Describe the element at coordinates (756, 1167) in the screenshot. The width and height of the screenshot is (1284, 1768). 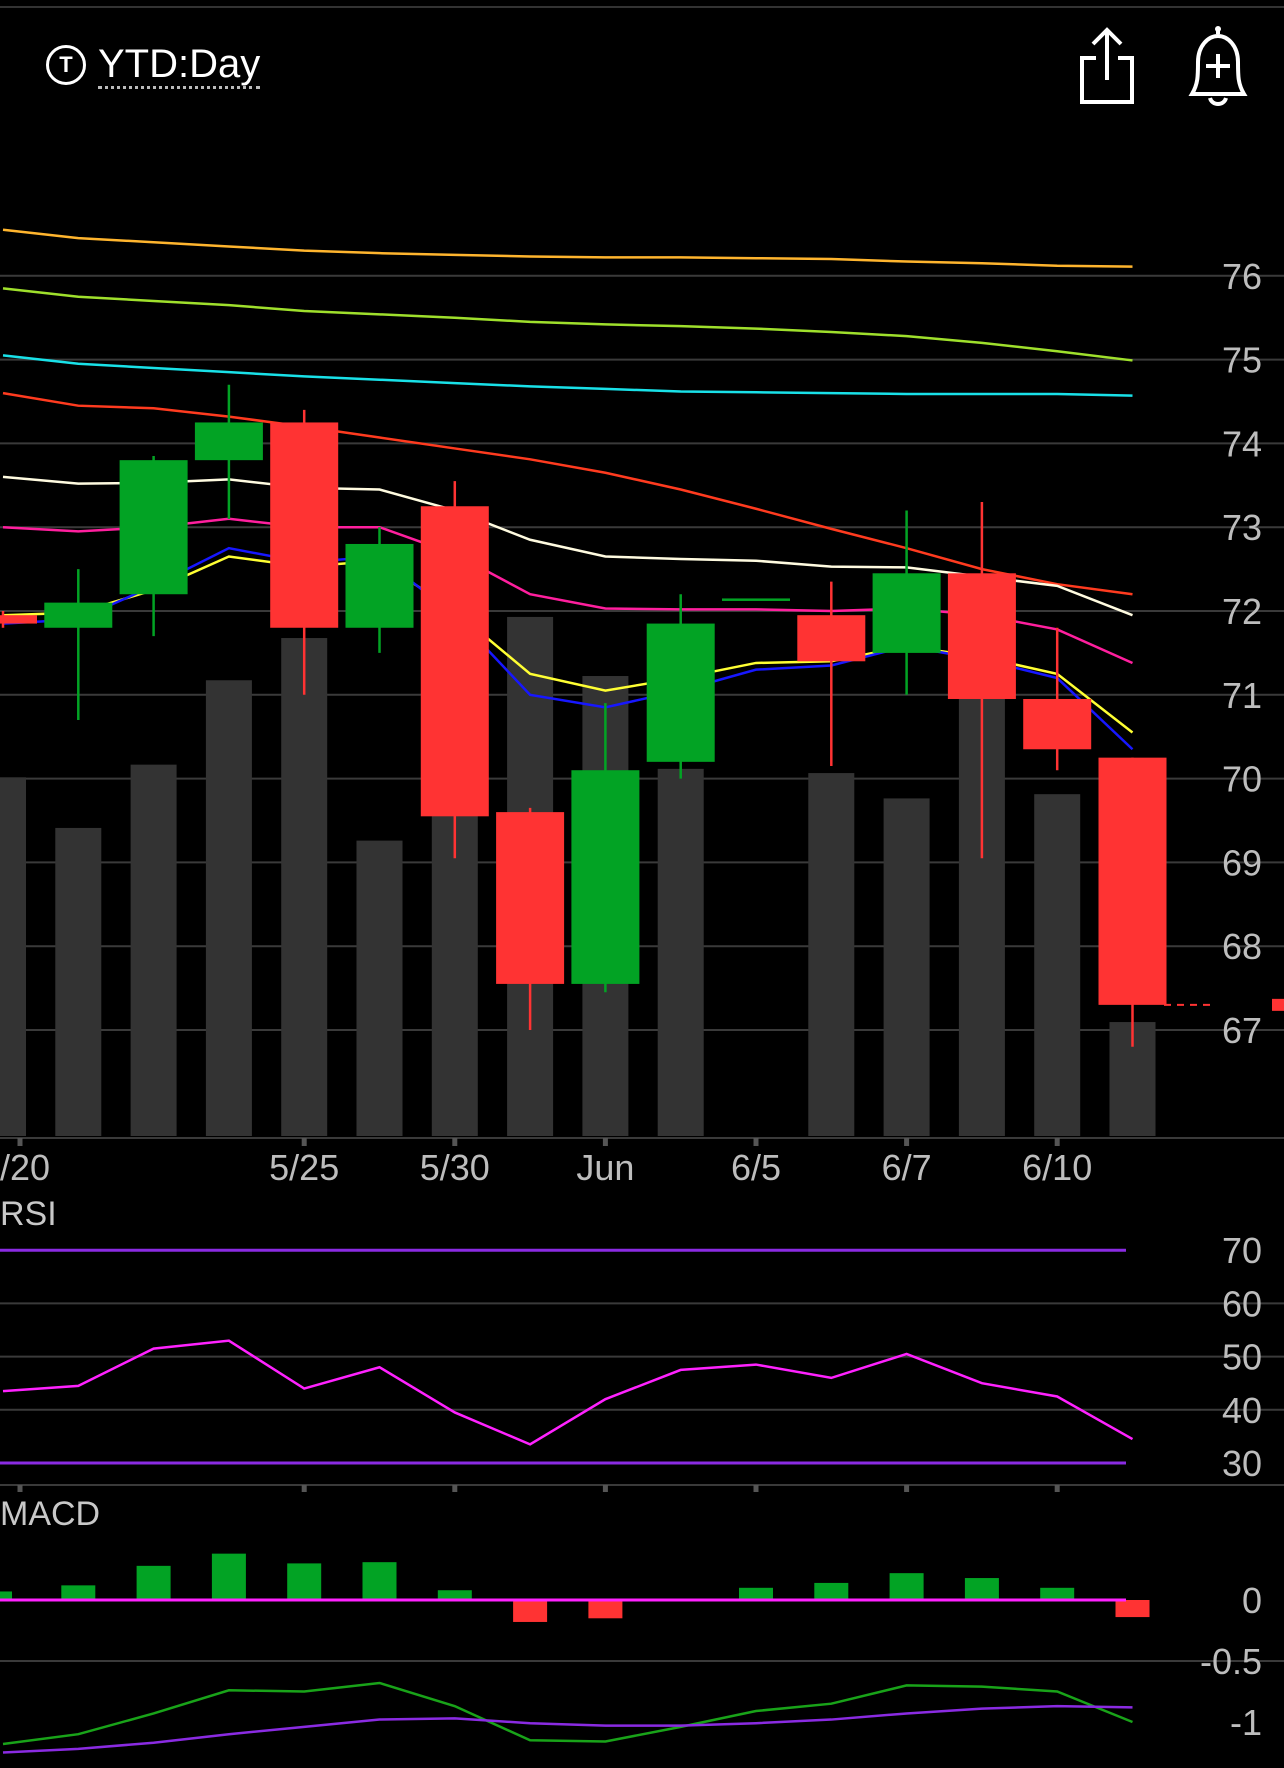
I see `x-tick-label: 6/5` at that location.